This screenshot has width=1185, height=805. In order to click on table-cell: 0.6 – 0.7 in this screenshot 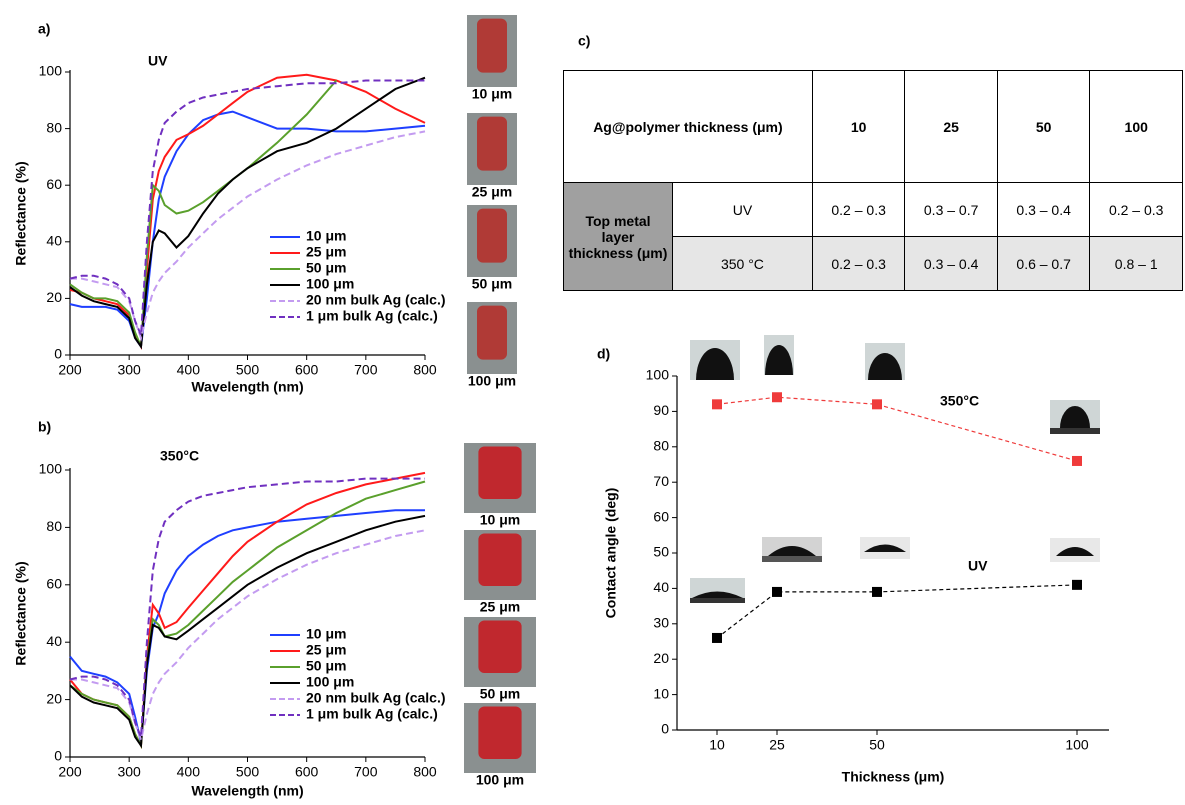, I will do `click(1043, 263)`.